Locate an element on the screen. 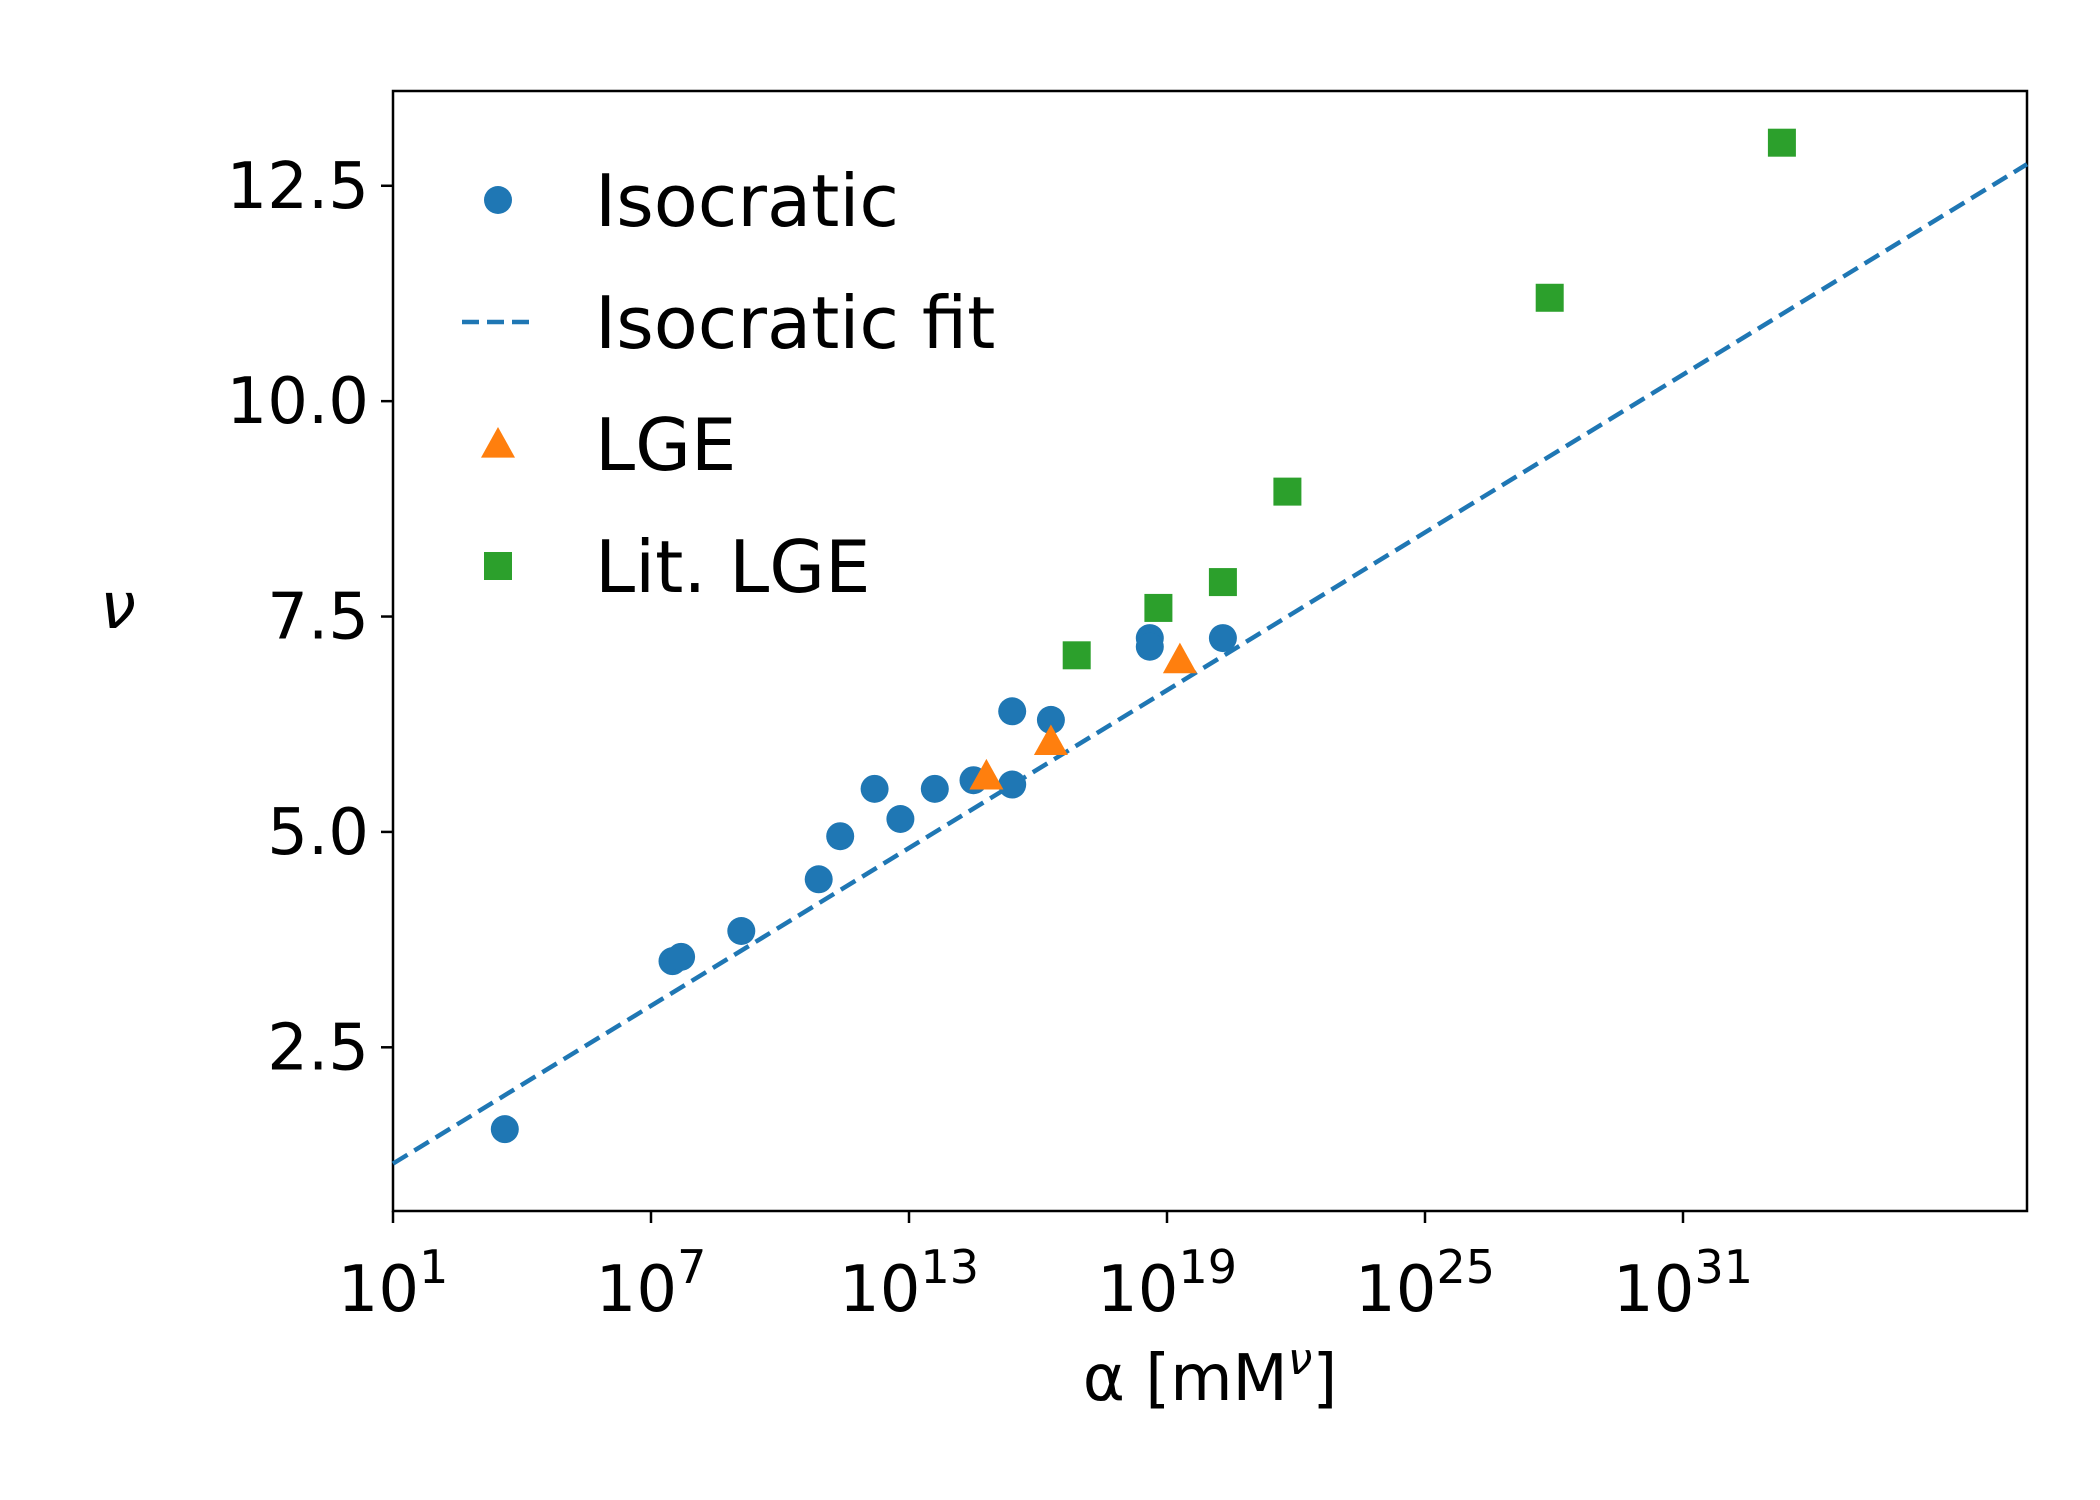  x-tick-exponent: 25 is located at coordinates (1465, 1267).